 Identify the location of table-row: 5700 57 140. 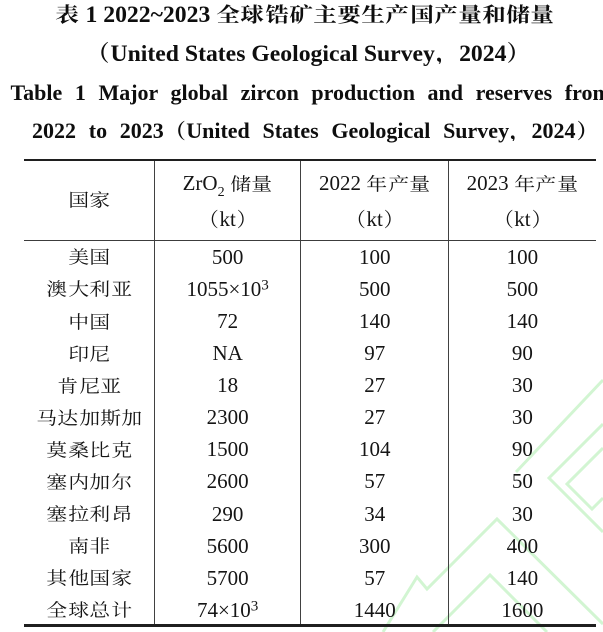
(310, 578).